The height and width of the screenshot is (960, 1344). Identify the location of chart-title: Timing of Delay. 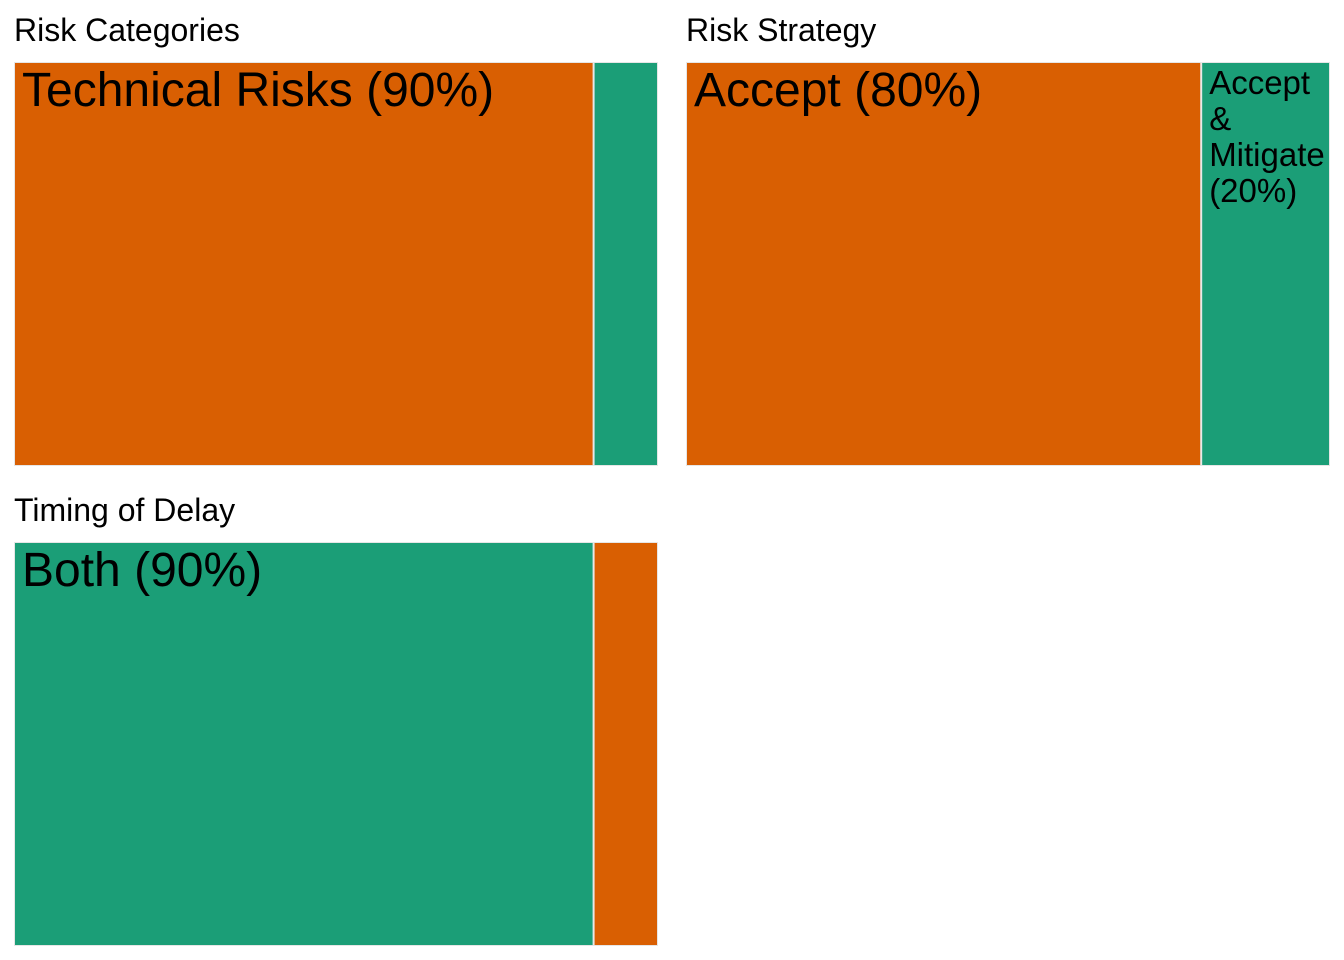
(125, 510).